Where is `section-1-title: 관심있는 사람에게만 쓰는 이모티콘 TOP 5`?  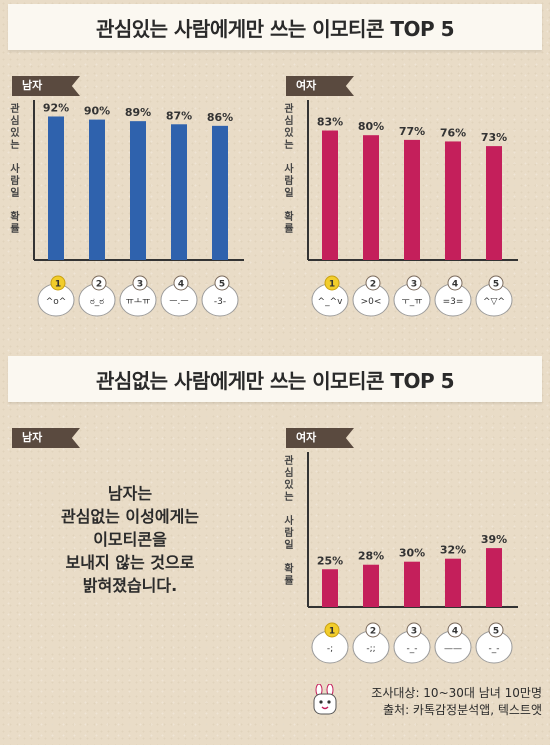 section-1-title: 관심있는 사람에게만 쓰는 이모티콘 TOP 5 is located at coordinates (275, 27).